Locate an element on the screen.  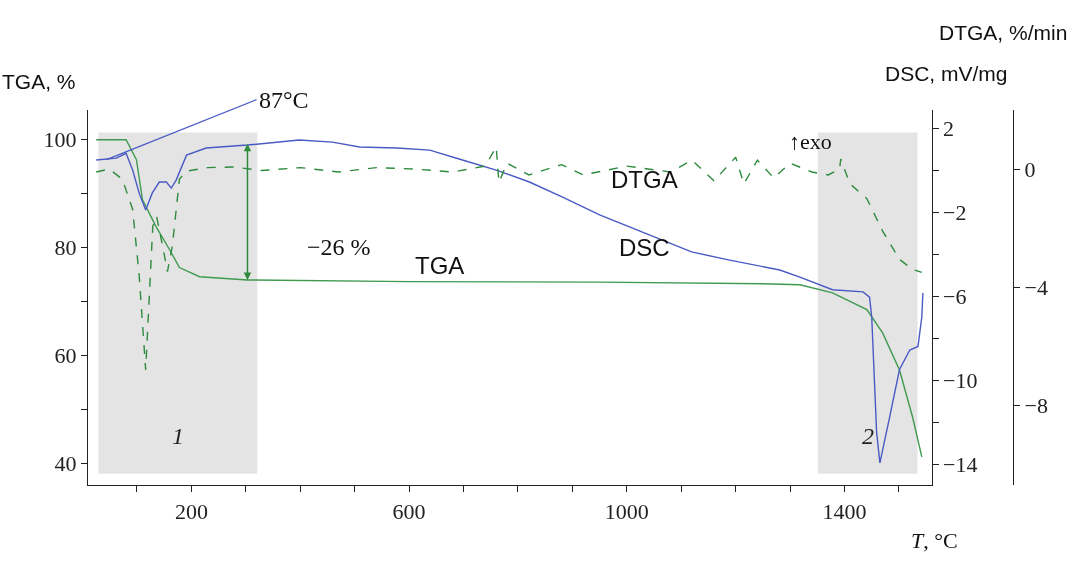
annotation: ↑exo is located at coordinates (810, 141).